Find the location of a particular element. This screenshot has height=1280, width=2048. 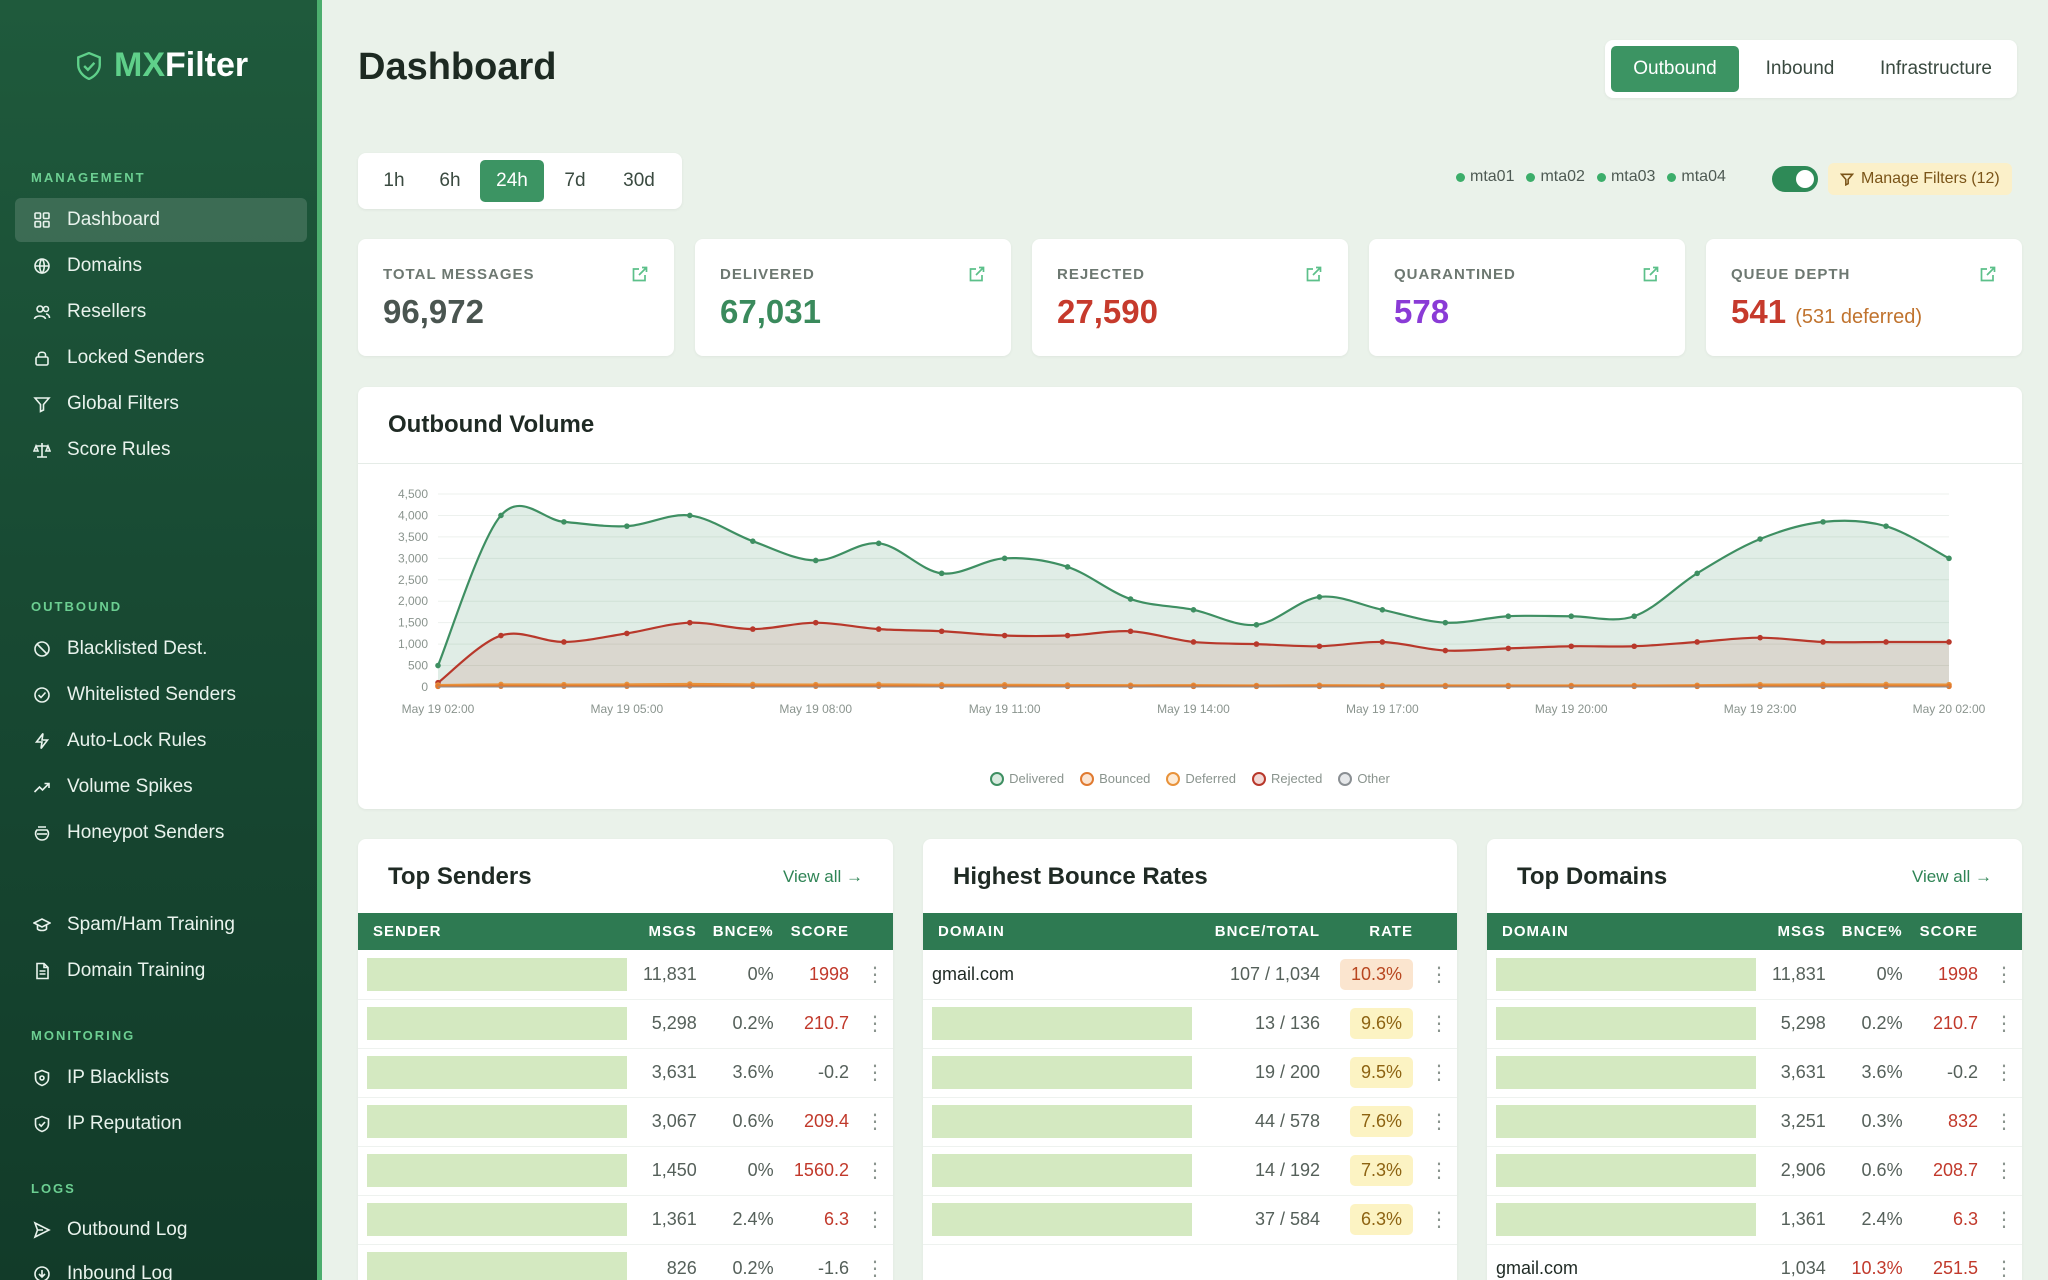

auto-refresh-toggle is located at coordinates (1795, 179).